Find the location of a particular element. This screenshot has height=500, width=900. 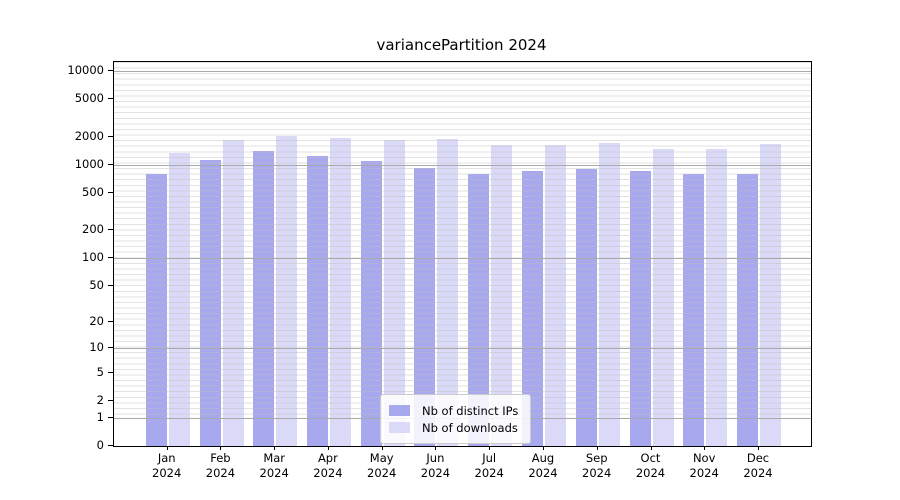

y-tick-label-10: 10 is located at coordinates (96, 347).